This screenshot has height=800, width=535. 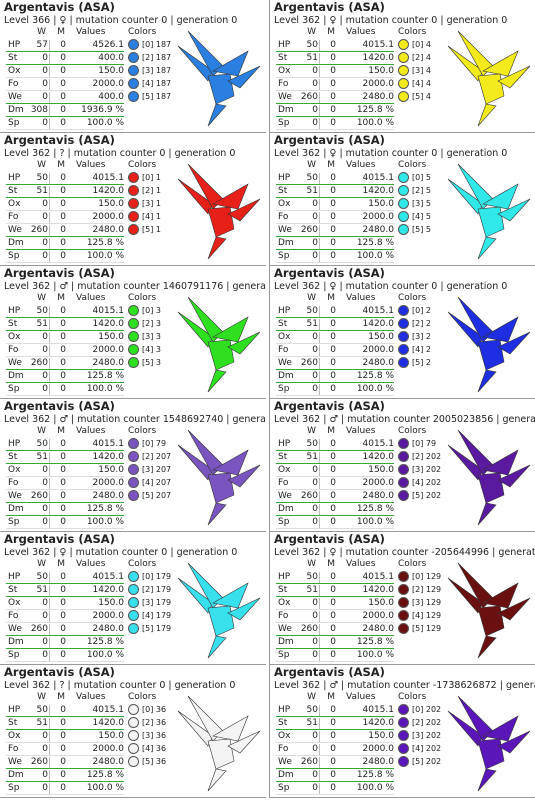 I want to click on color-label: [5] 129, so click(x=427, y=628).